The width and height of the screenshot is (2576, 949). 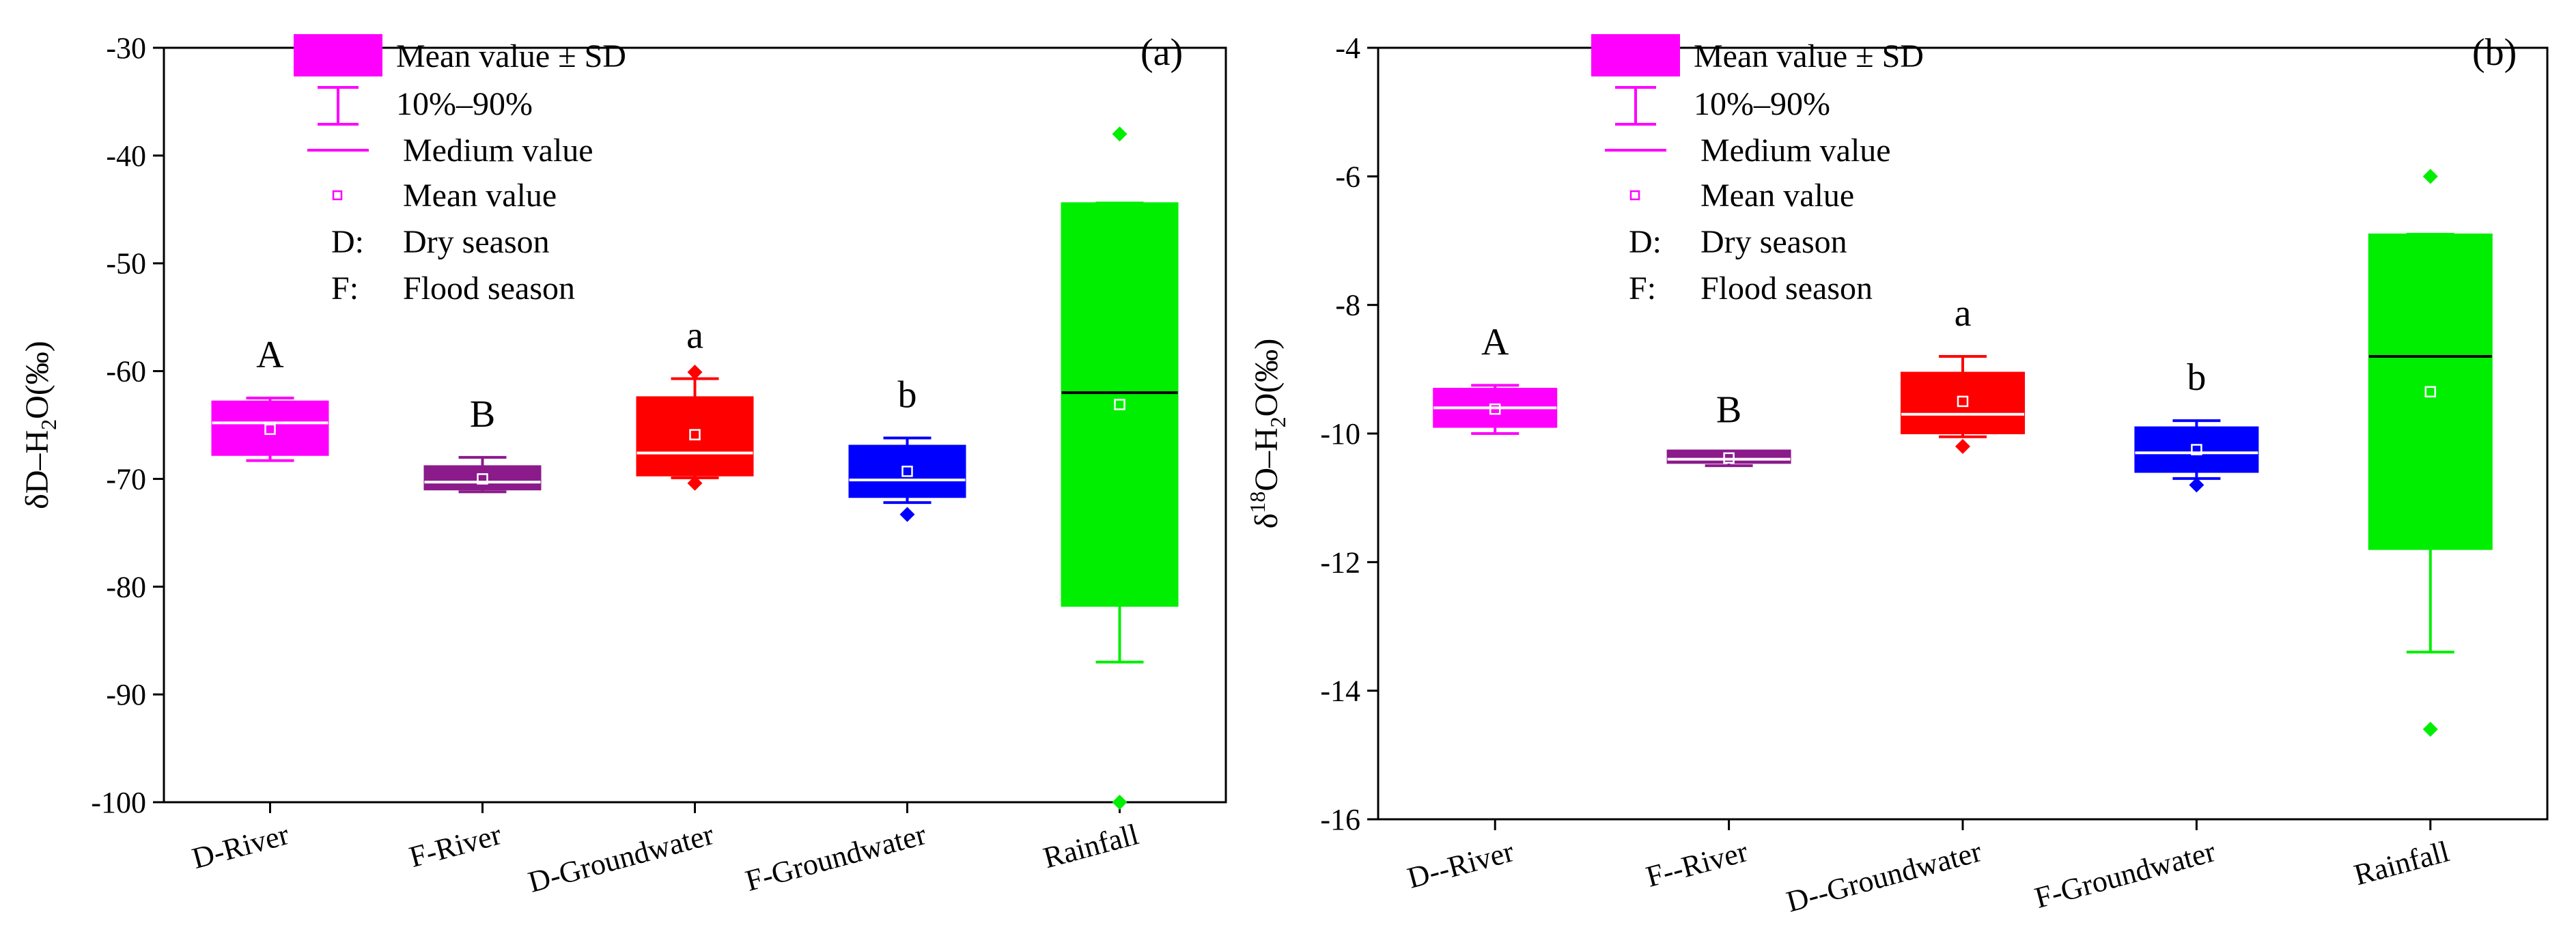 What do you see at coordinates (118, 802) in the screenshot?
I see `y-tick-label: -100` at bounding box center [118, 802].